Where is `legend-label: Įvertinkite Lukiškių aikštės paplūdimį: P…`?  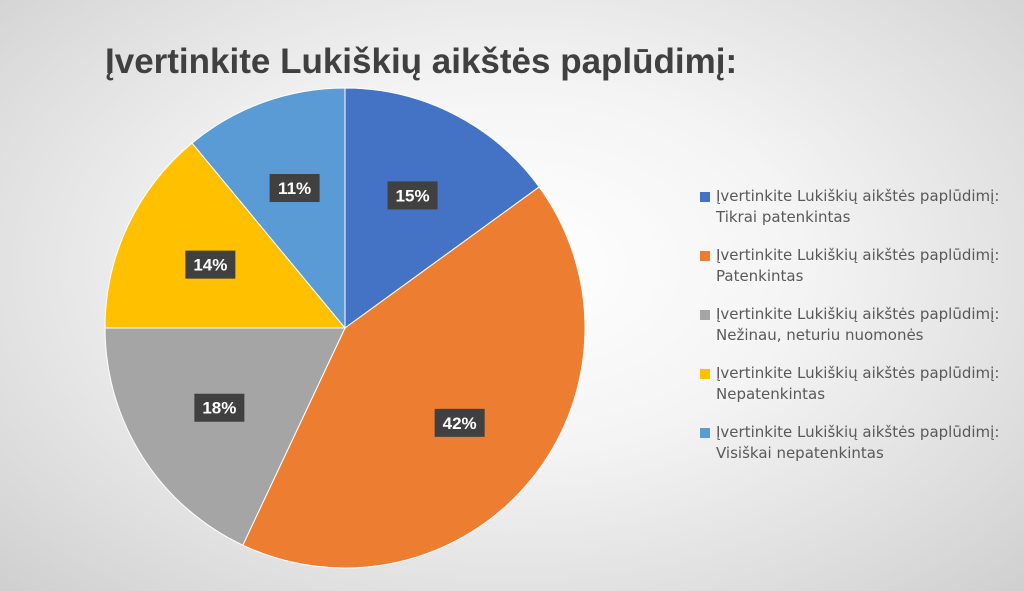 legend-label: Įvertinkite Lukiškių aikštės paplūdimį: P… is located at coordinates (858, 265).